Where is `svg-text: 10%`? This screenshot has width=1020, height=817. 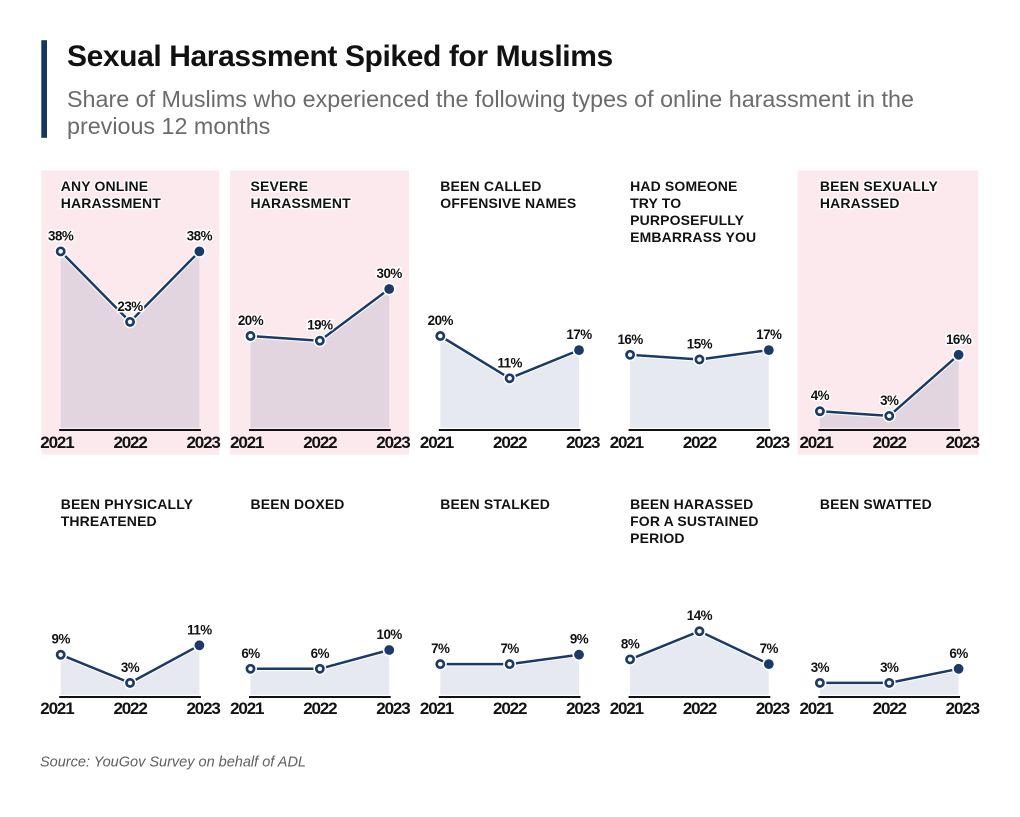
svg-text: 10% is located at coordinates (390, 634).